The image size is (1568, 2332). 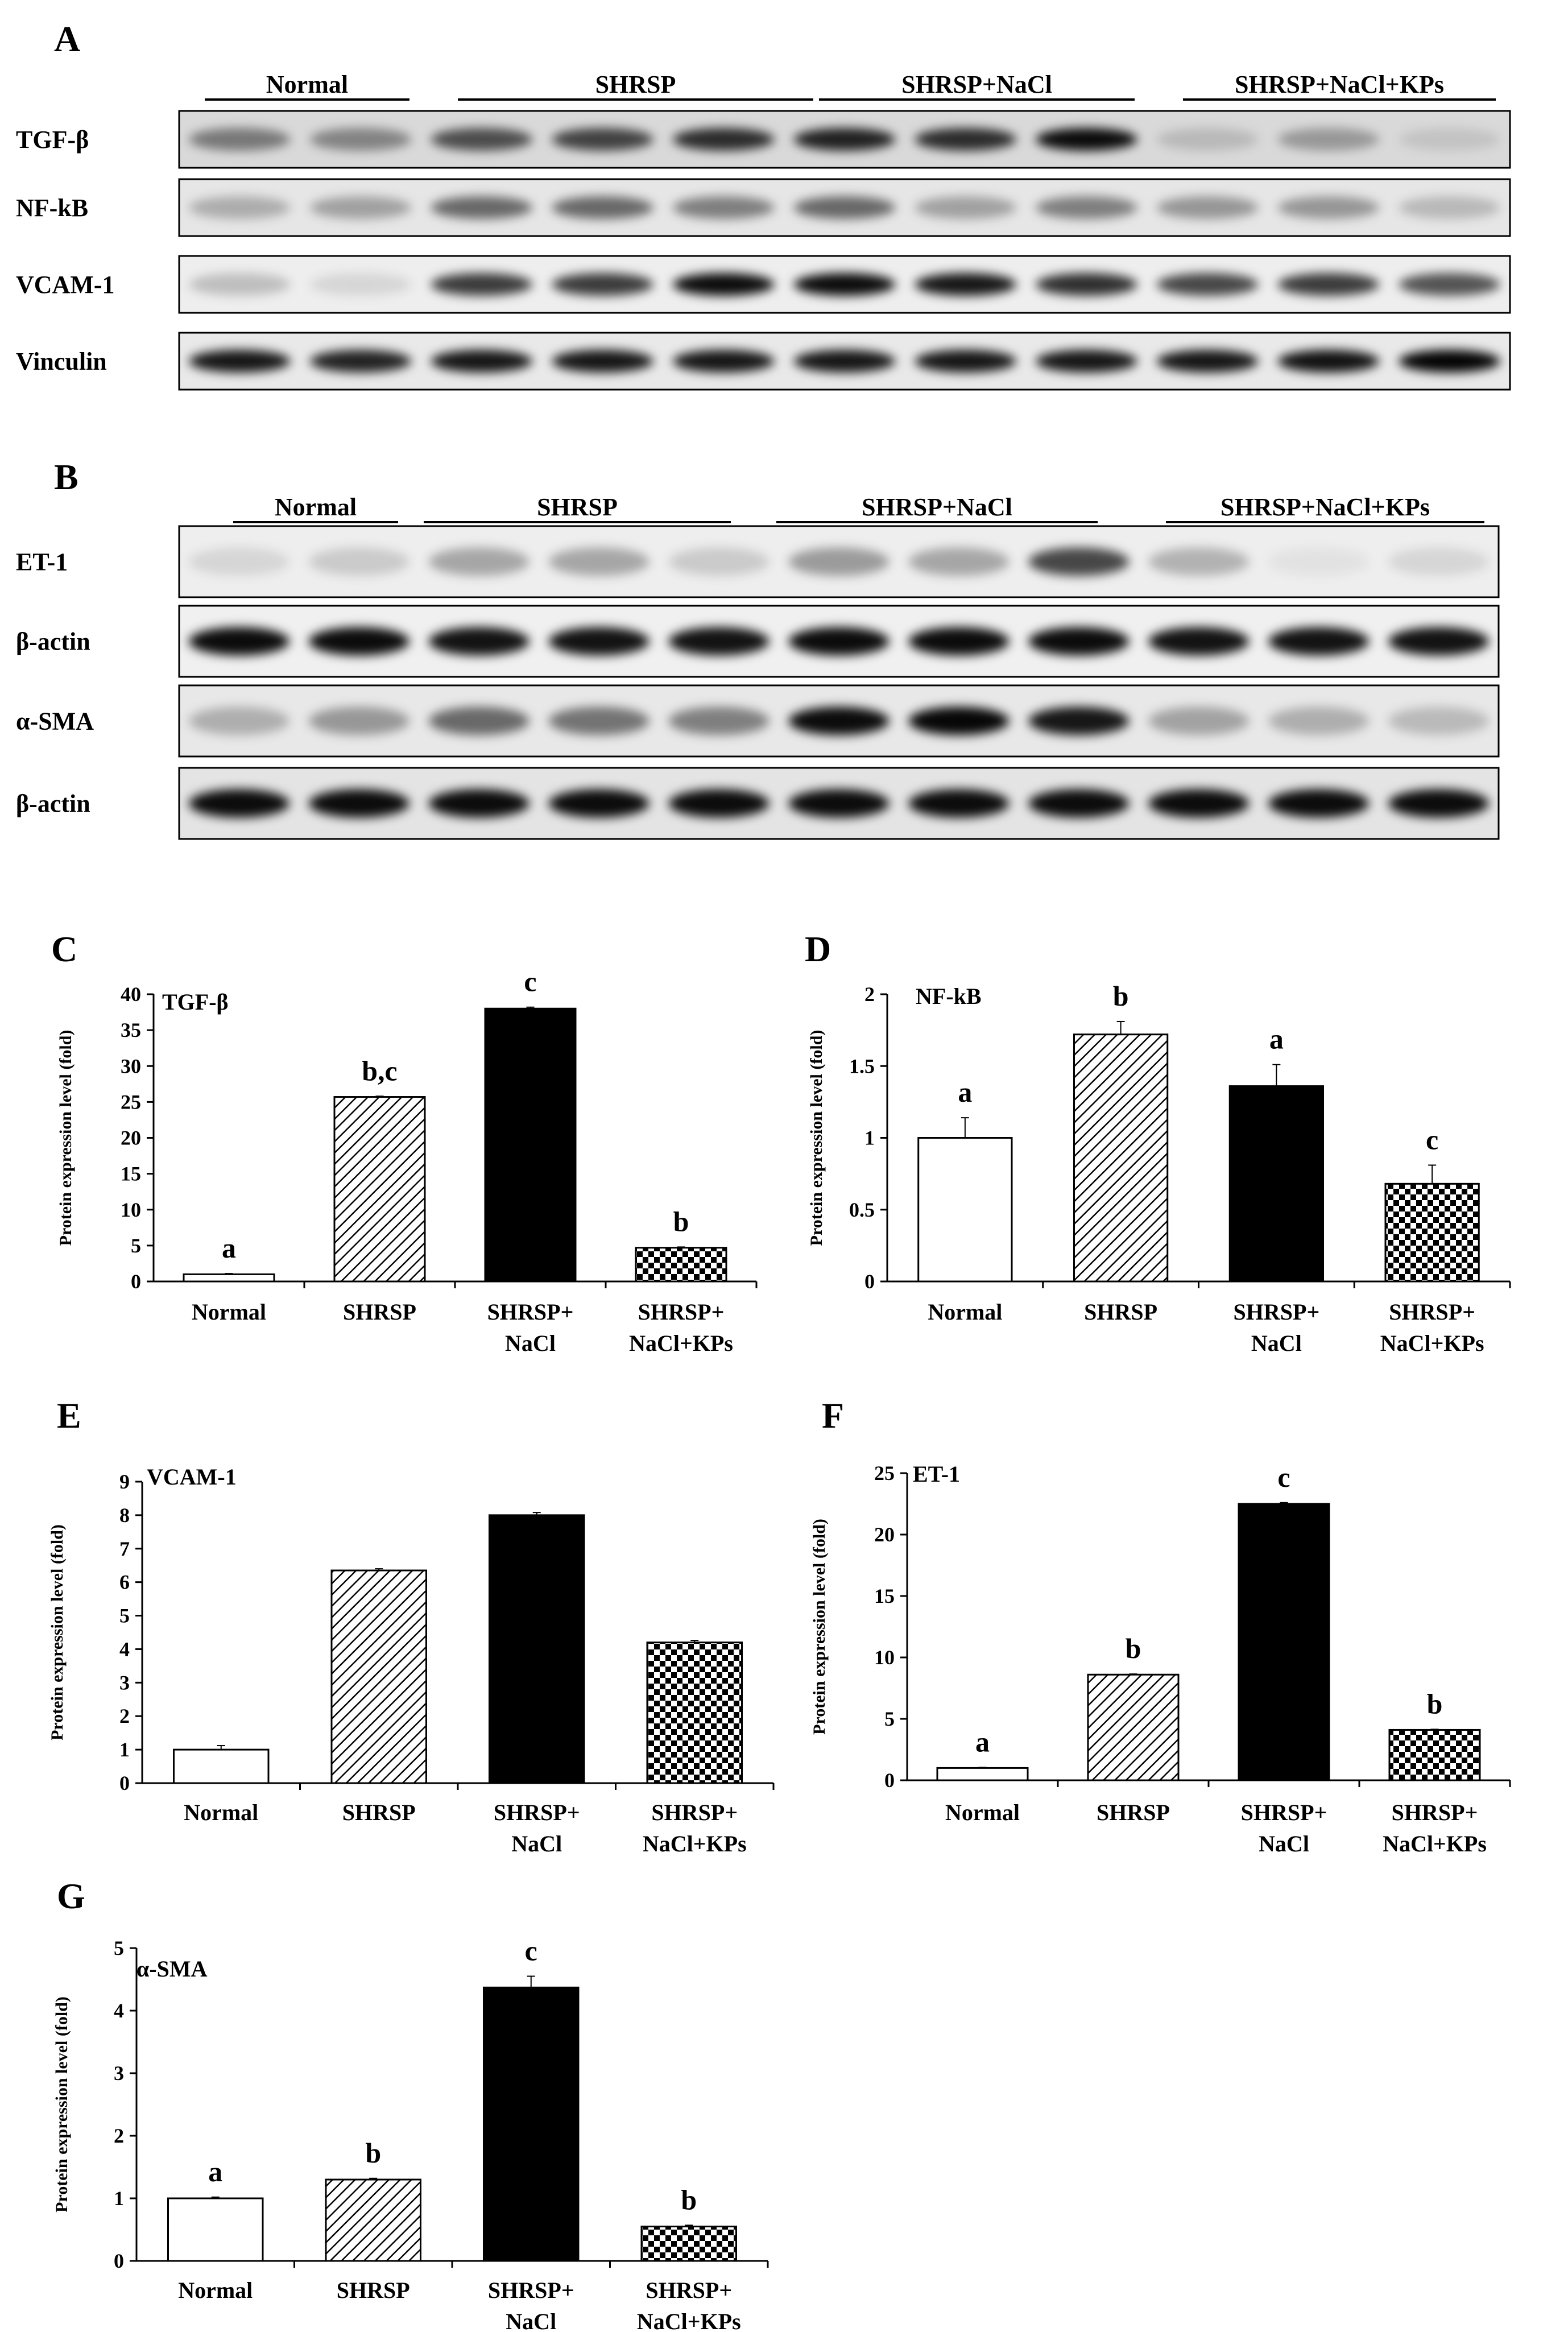 What do you see at coordinates (42, 562) in the screenshot?
I see `panel-b-blot-label: ET-1` at bounding box center [42, 562].